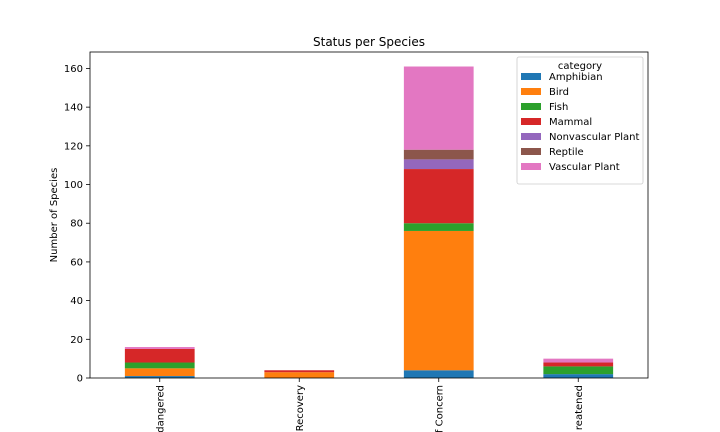 This screenshot has height=432, width=720. What do you see at coordinates (76, 224) in the screenshot?
I see `y-tick-label: 80` at bounding box center [76, 224].